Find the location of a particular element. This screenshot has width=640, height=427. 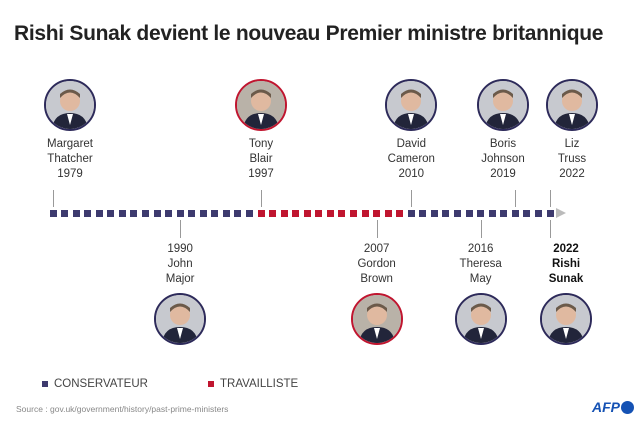

timeline-year-2004 is located at coordinates (342, 213).